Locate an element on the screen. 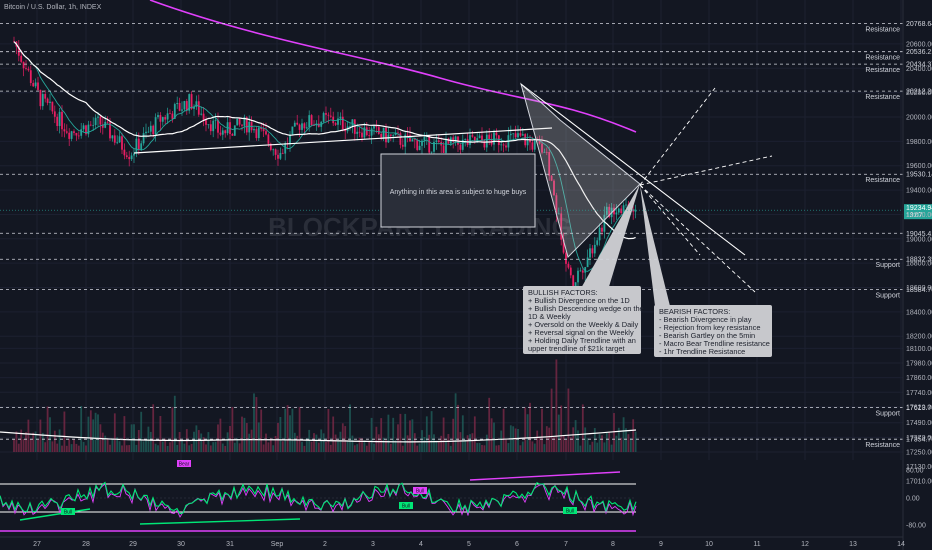 Image resolution: width=932 pixels, height=550 pixels. callout-pointer is located at coordinates (610, 237).